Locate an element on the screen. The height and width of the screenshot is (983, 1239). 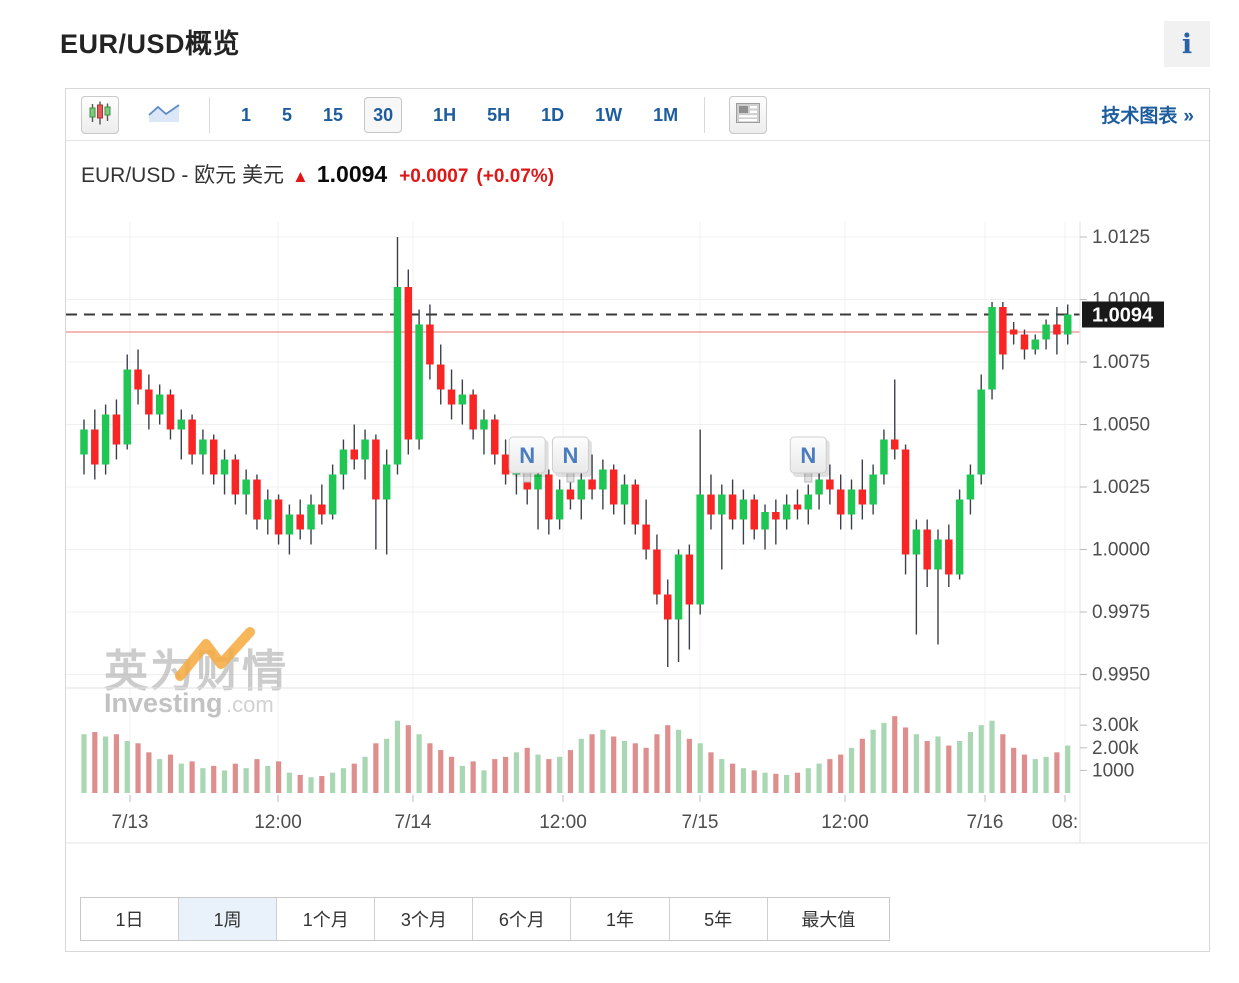
range-button-1年: 1年 is located at coordinates (619, 919).